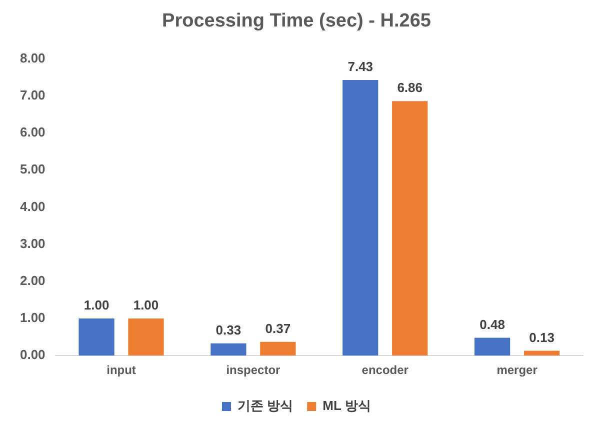  Describe the element at coordinates (410, 88) in the screenshot. I see `text: 6.86` at that location.